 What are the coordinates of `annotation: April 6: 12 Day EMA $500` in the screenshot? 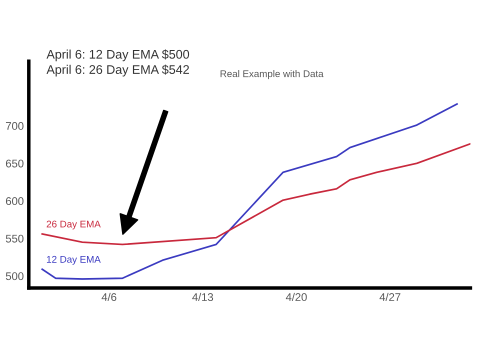 It's located at (118, 55).